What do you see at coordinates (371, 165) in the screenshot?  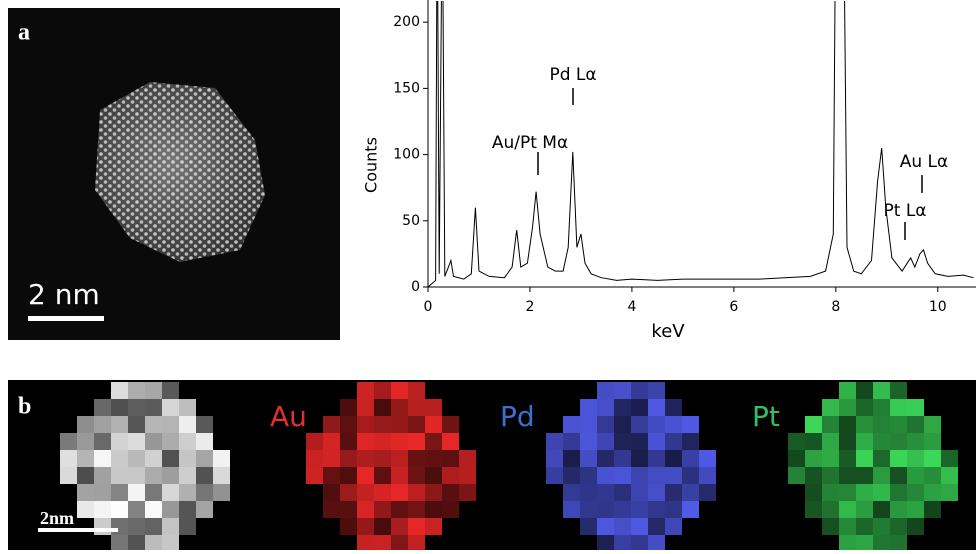 I see `y-axis-label: Counts` at bounding box center [371, 165].